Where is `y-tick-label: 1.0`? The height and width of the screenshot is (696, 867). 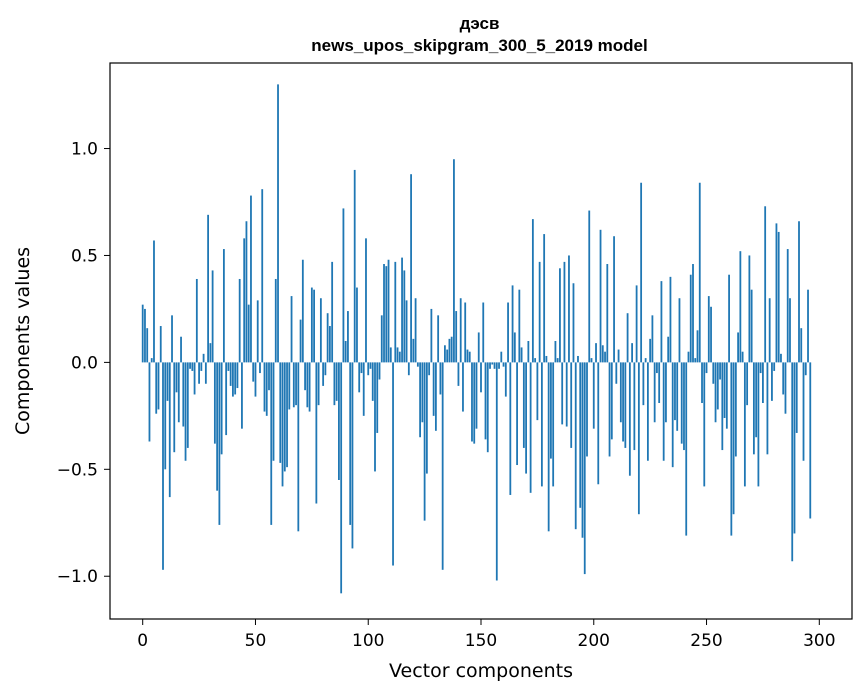
y-tick-label: 1.0 is located at coordinates (84, 150).